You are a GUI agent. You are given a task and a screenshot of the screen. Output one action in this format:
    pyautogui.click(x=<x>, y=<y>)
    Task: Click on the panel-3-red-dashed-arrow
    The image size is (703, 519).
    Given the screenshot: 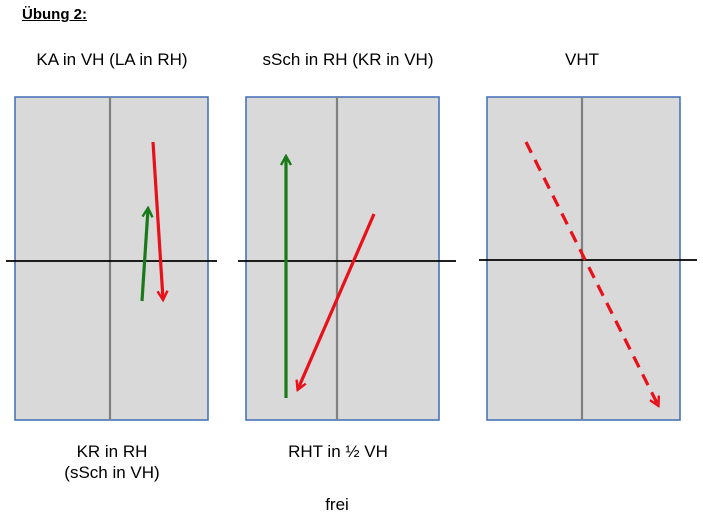 What is the action you would take?
    pyautogui.click(x=591, y=273)
    